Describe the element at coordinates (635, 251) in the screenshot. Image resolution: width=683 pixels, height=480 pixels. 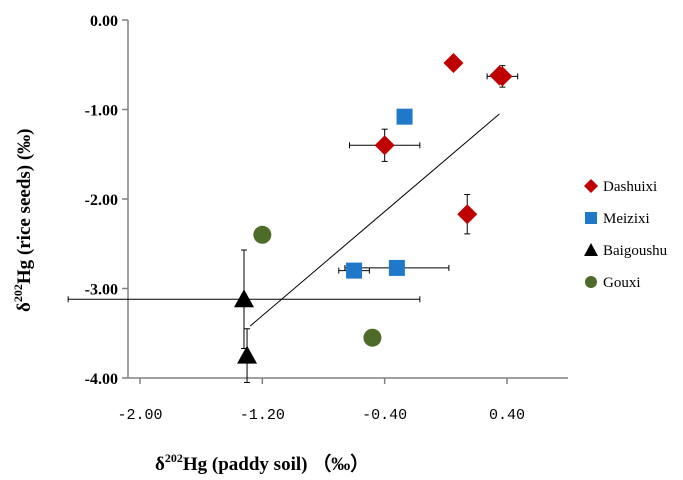
I see `legend-label: Baigoushu` at that location.